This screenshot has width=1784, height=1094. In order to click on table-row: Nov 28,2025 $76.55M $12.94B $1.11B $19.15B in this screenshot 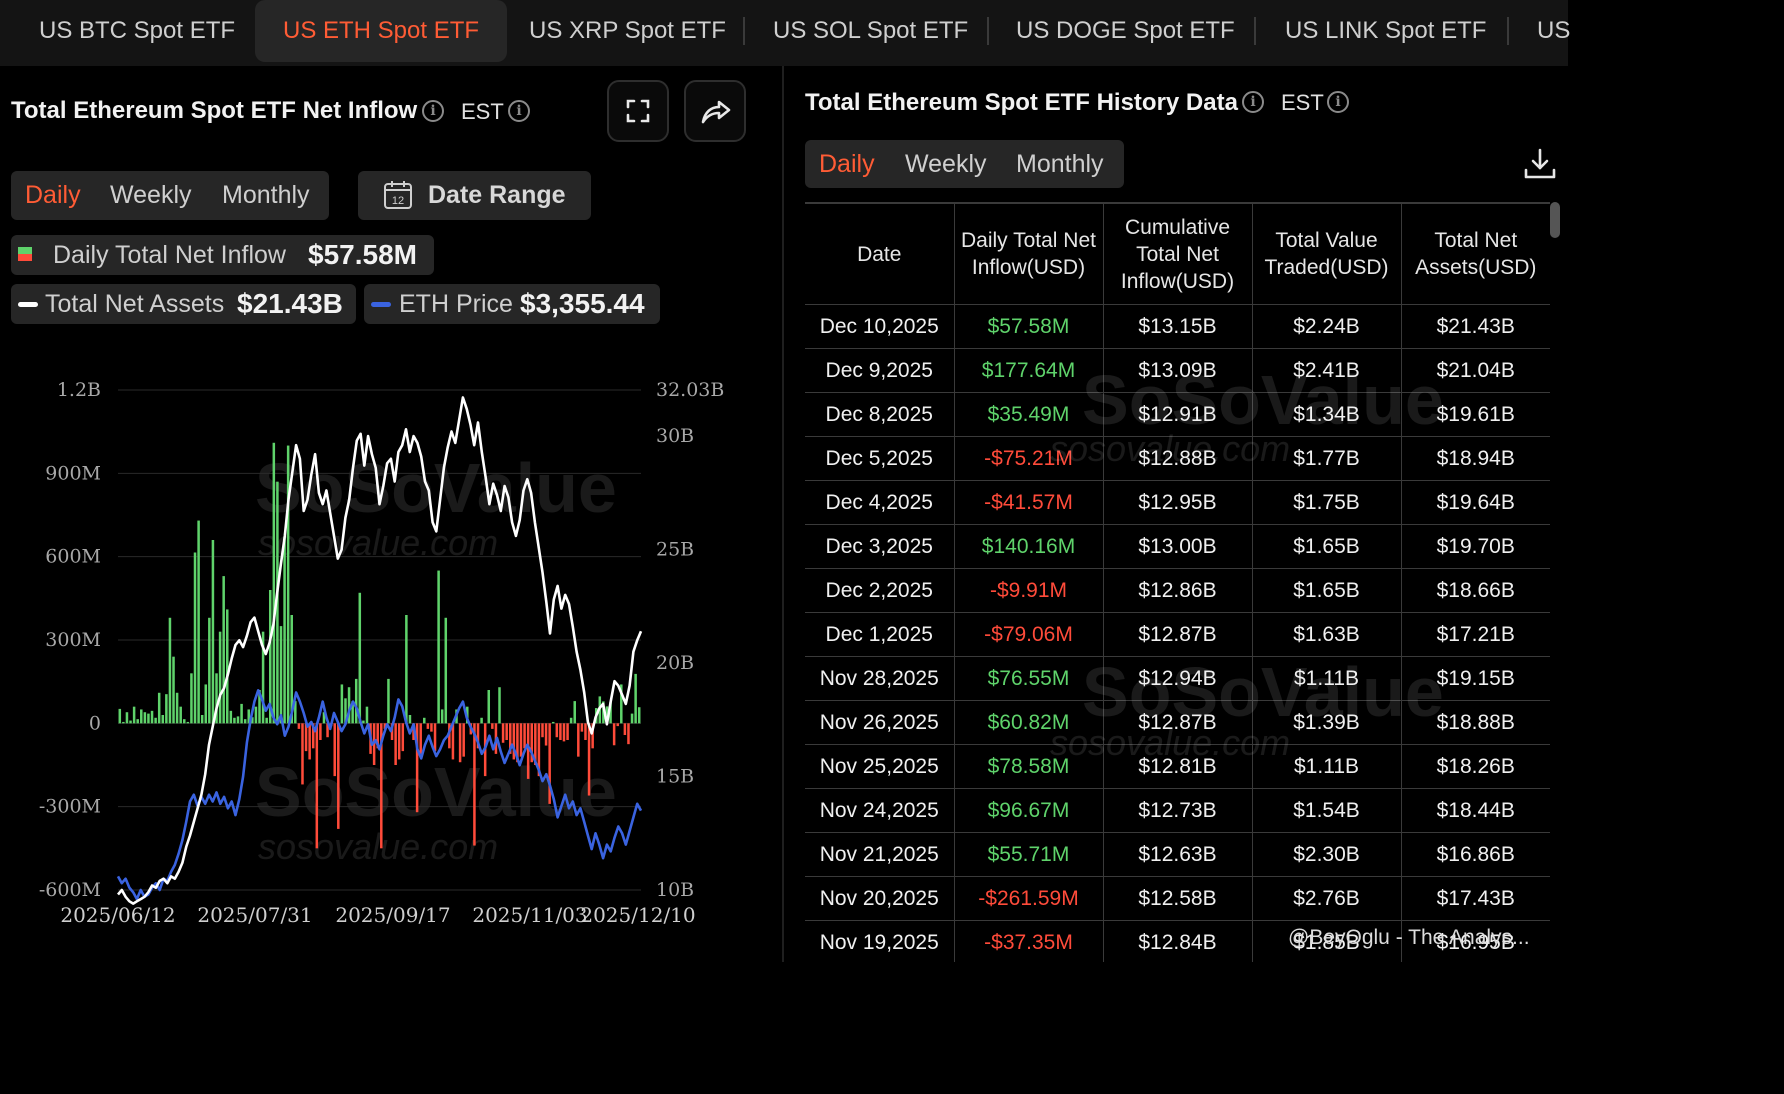, I will do `click(1177, 678)`.